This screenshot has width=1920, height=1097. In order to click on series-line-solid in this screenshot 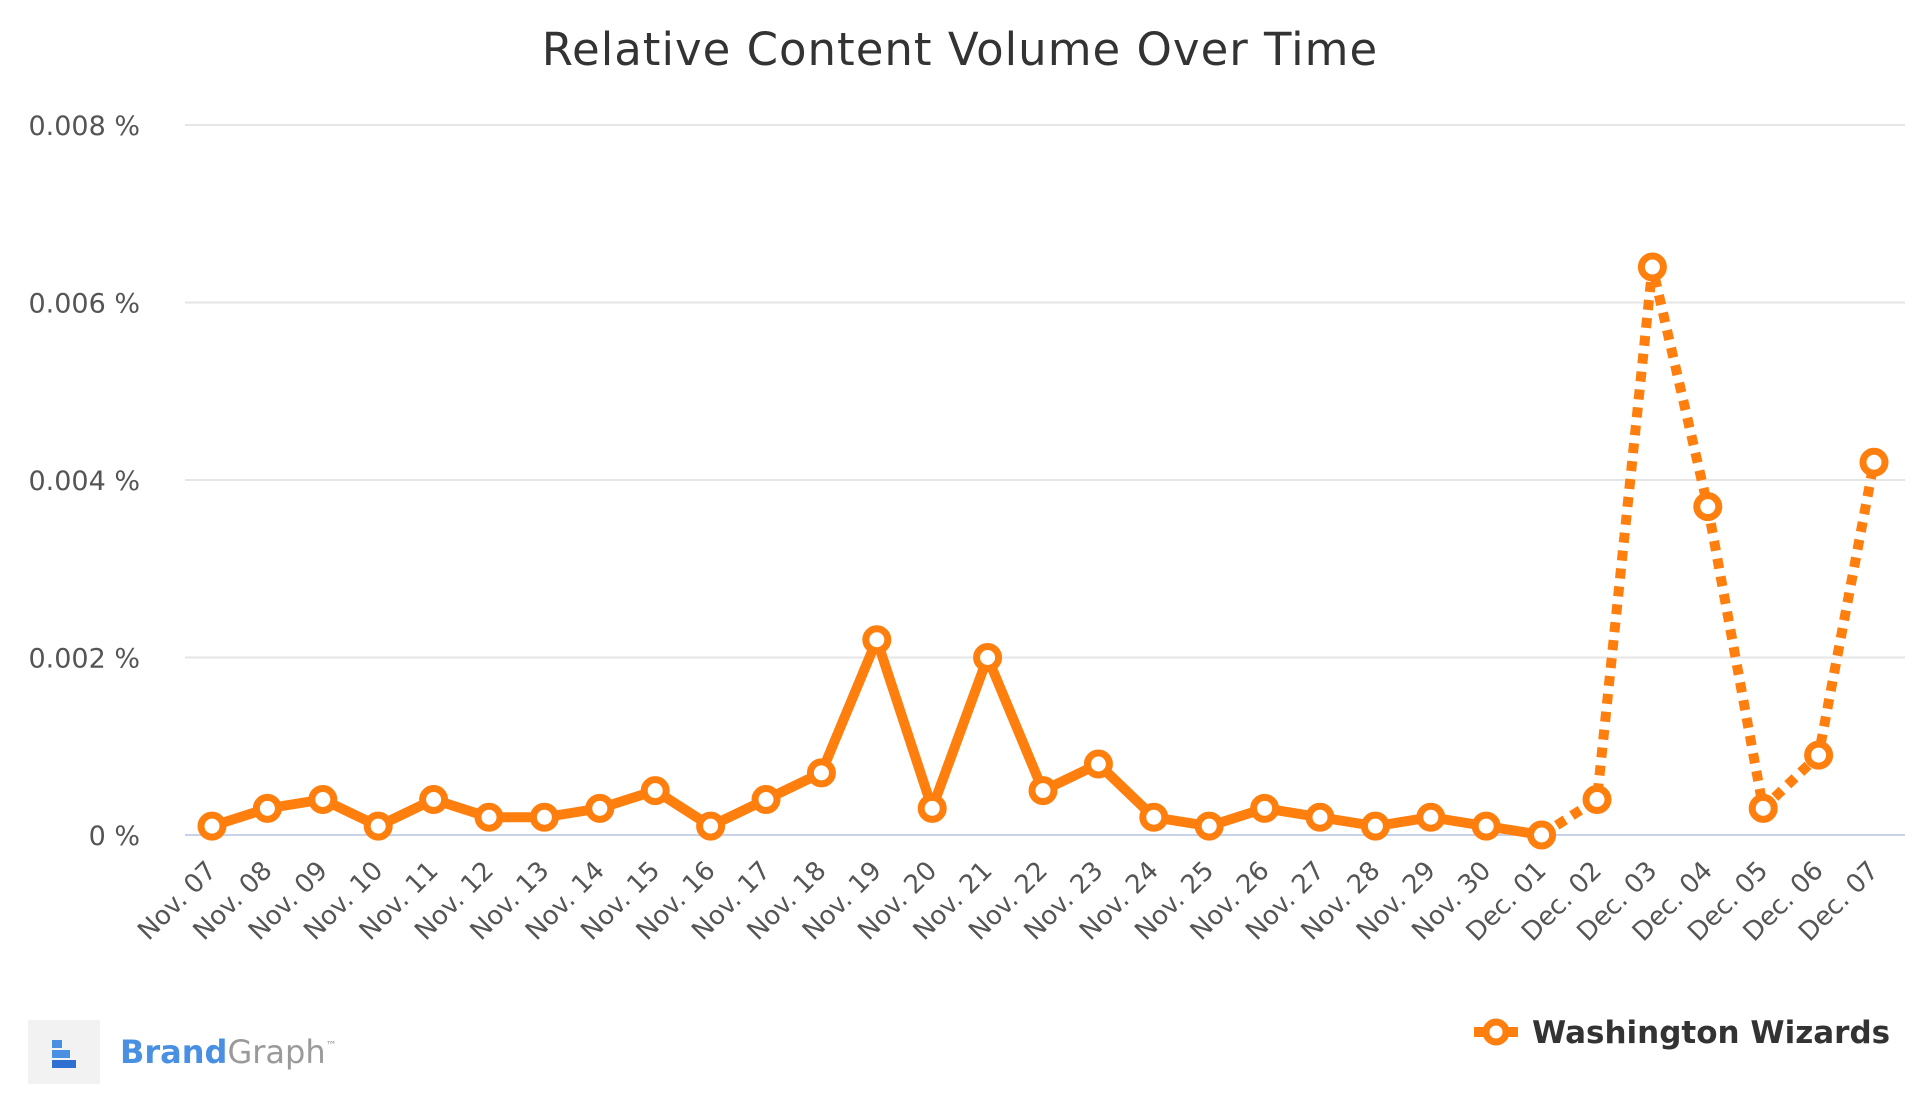, I will do `click(877, 737)`.